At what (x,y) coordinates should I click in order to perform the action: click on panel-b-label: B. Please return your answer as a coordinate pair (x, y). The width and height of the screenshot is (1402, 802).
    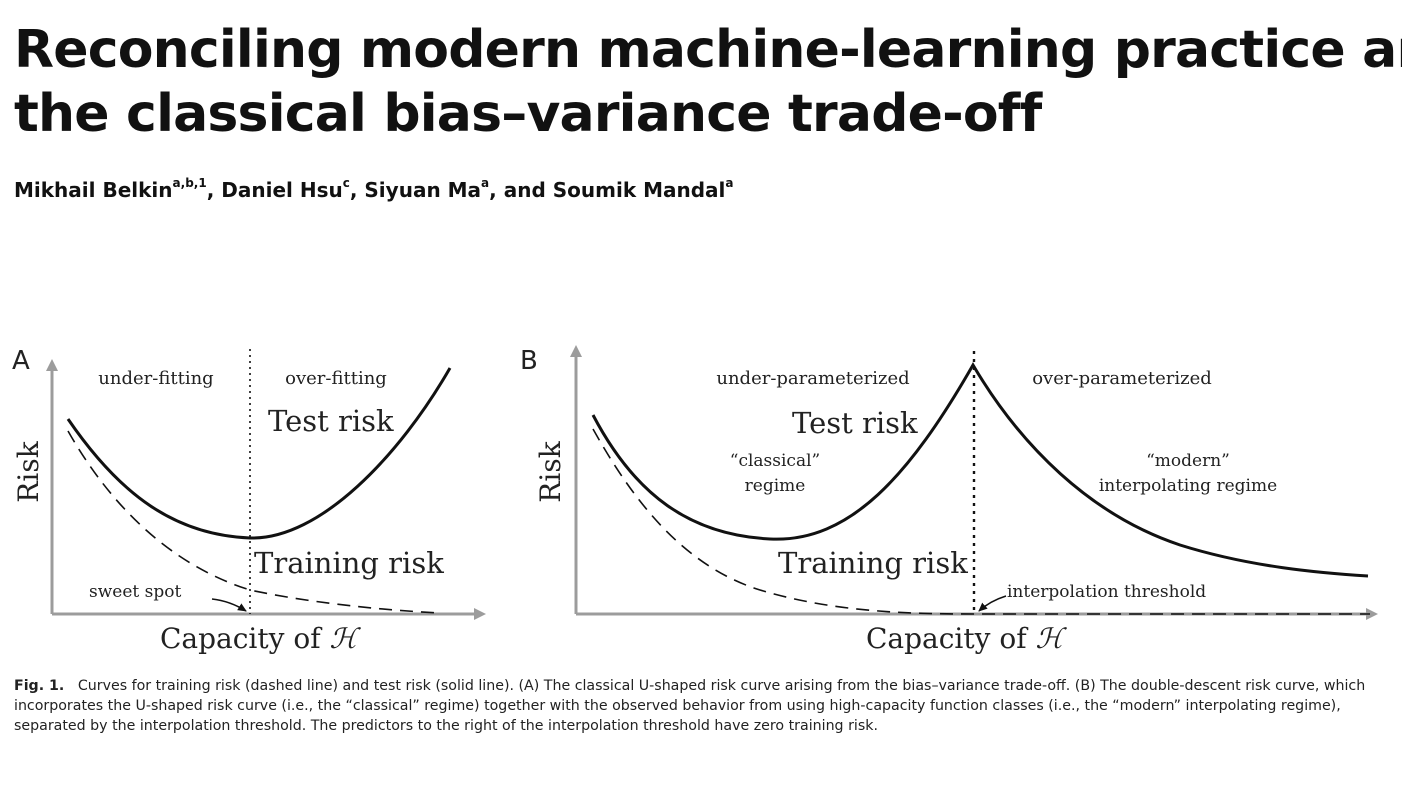
    Looking at the image, I should click on (529, 361).